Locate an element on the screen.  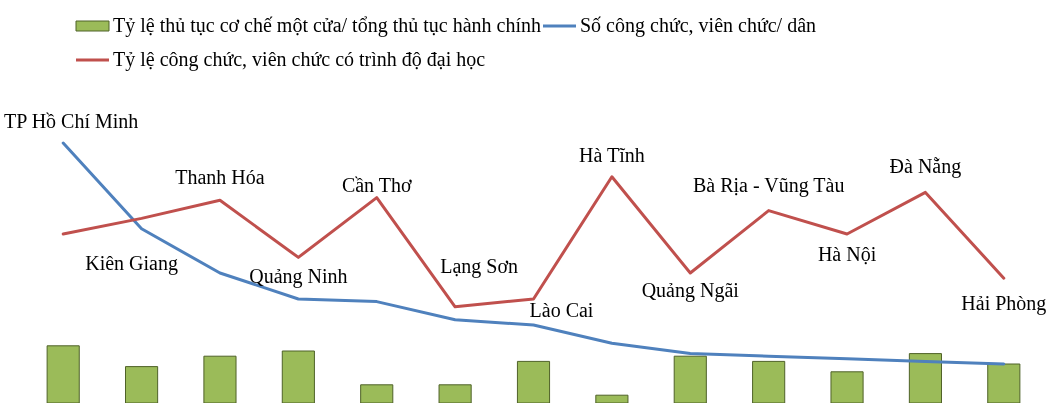
x-tick-label: Hà Tĩnh is located at coordinates (612, 154).